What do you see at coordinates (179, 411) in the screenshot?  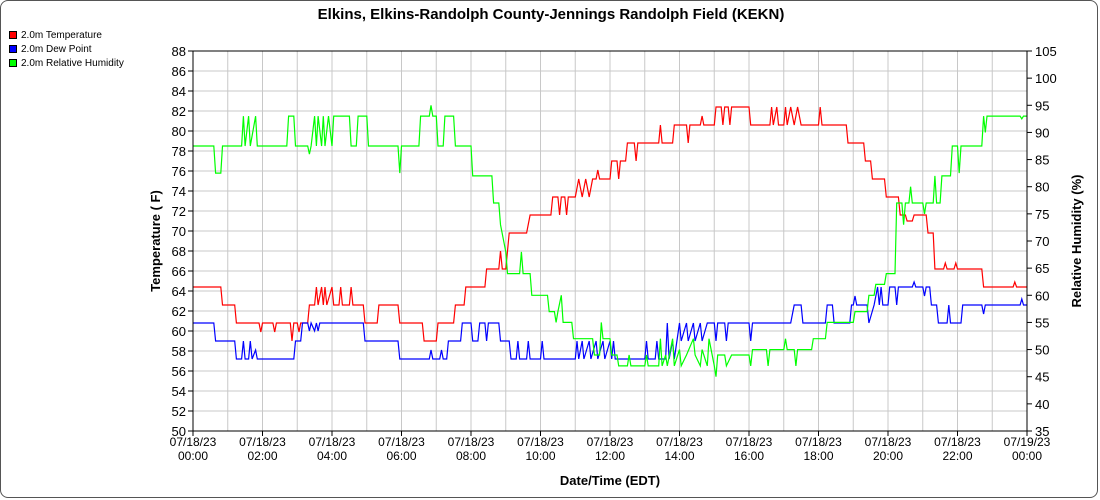 I see `y-left-tick-label: 52` at bounding box center [179, 411].